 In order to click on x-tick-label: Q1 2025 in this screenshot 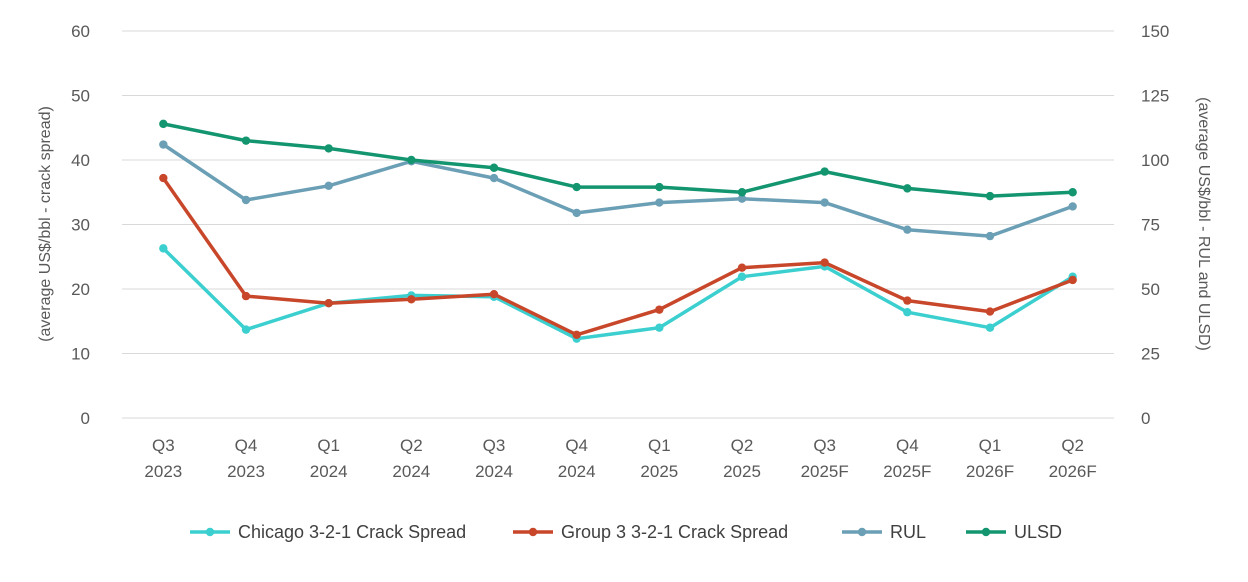, I will do `click(659, 458)`.